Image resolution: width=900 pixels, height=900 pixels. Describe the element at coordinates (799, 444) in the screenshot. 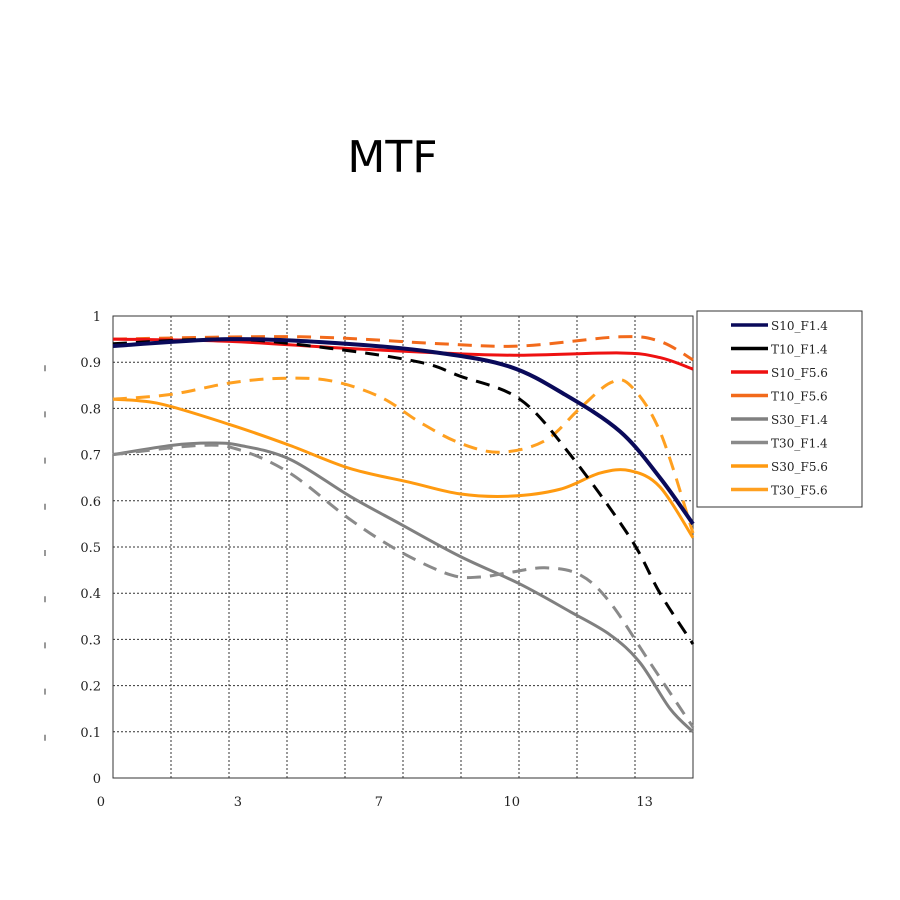

I see `legend-label: T30_F1.4` at that location.